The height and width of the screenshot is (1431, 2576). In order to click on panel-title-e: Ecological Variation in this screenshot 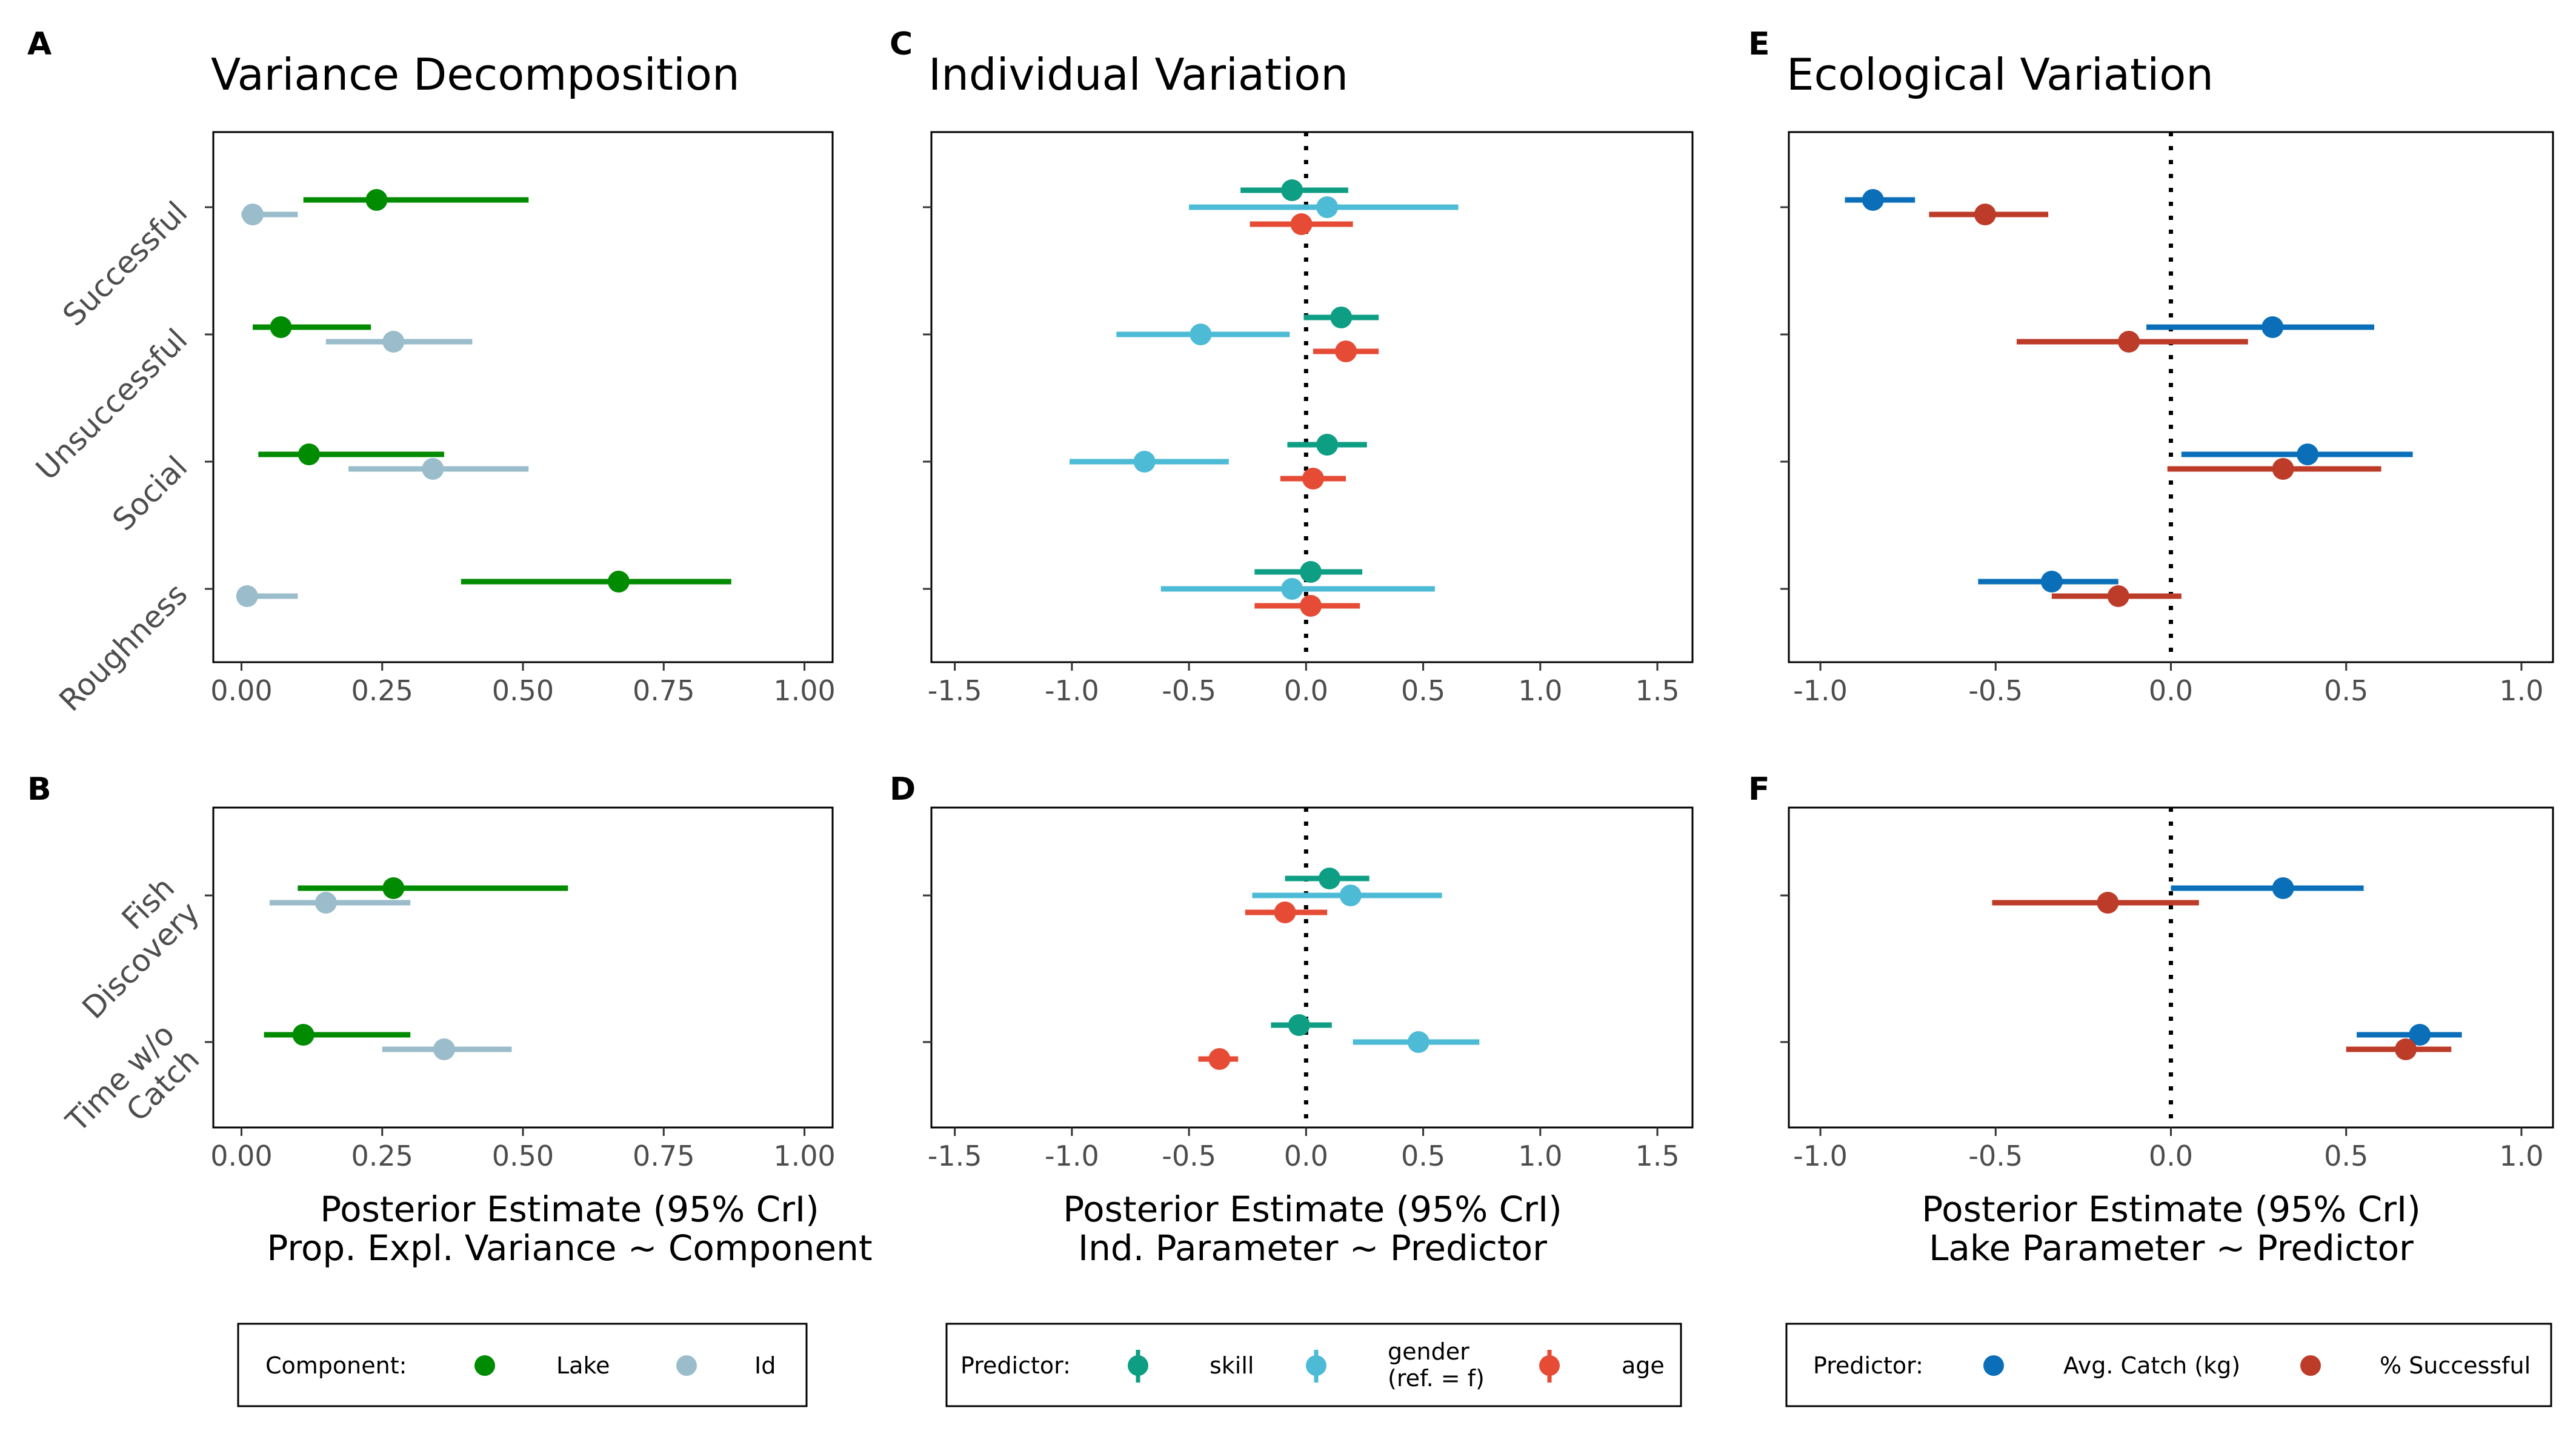, I will do `click(2000, 74)`.